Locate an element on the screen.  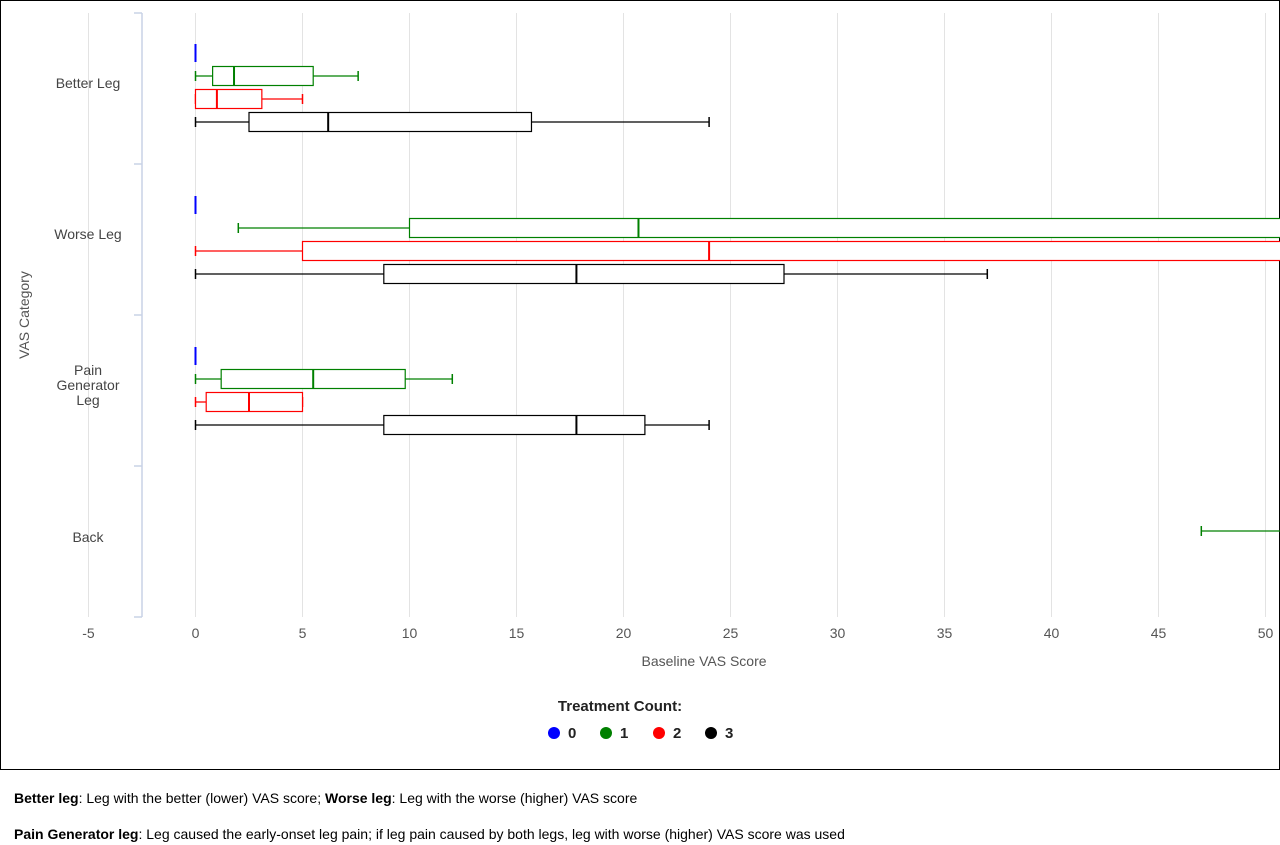
category-label-line: Back is located at coordinates (88, 537).